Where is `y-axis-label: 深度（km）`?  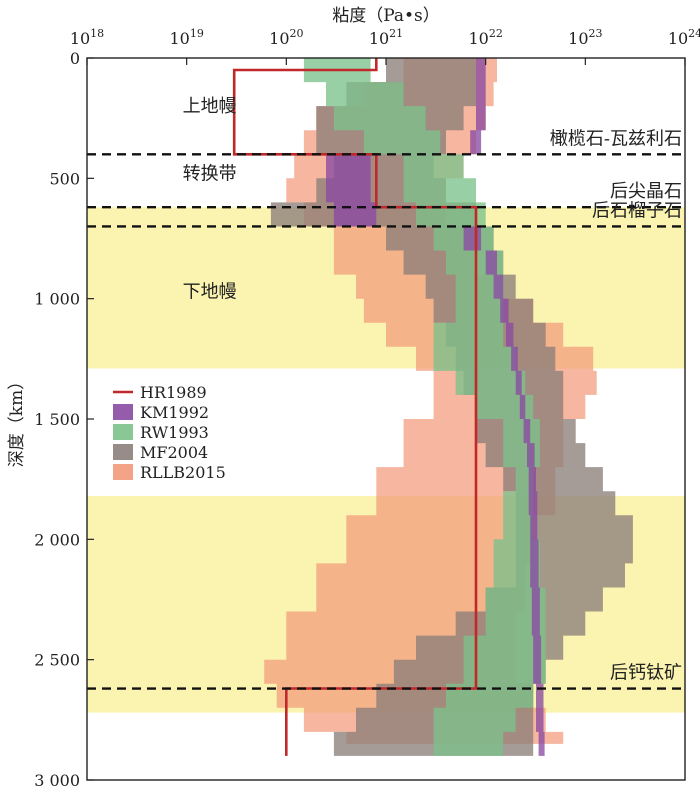 y-axis-label: 深度（km） is located at coordinates (17, 420).